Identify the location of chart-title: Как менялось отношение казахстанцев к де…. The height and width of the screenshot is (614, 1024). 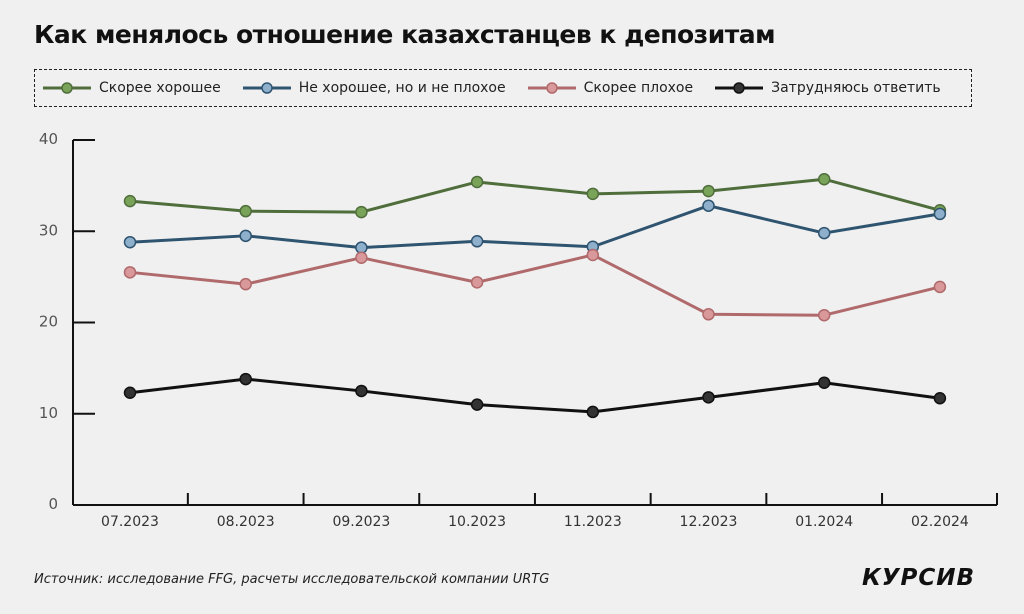
(405, 34).